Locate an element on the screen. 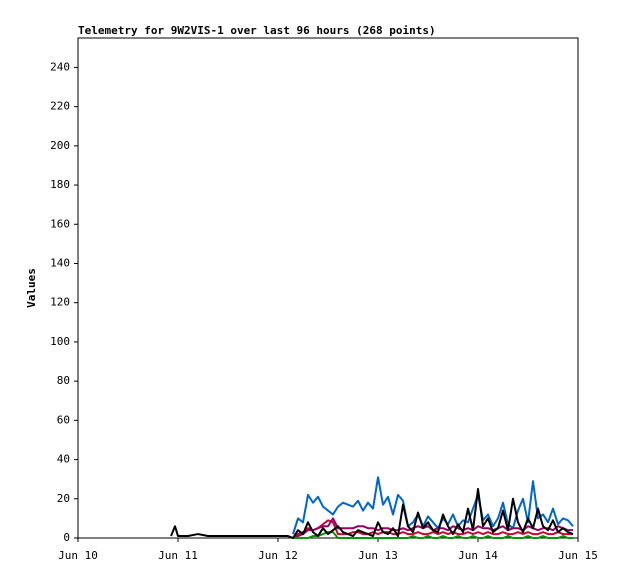  y-tick-label: 180 is located at coordinates (60, 184).